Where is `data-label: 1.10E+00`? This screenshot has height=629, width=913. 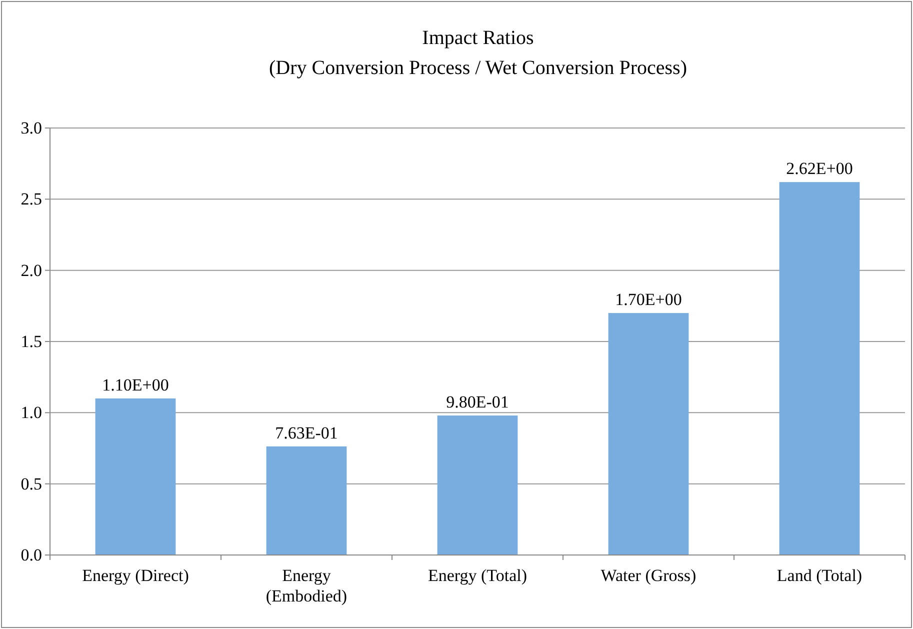 data-label: 1.10E+00 is located at coordinates (135, 384).